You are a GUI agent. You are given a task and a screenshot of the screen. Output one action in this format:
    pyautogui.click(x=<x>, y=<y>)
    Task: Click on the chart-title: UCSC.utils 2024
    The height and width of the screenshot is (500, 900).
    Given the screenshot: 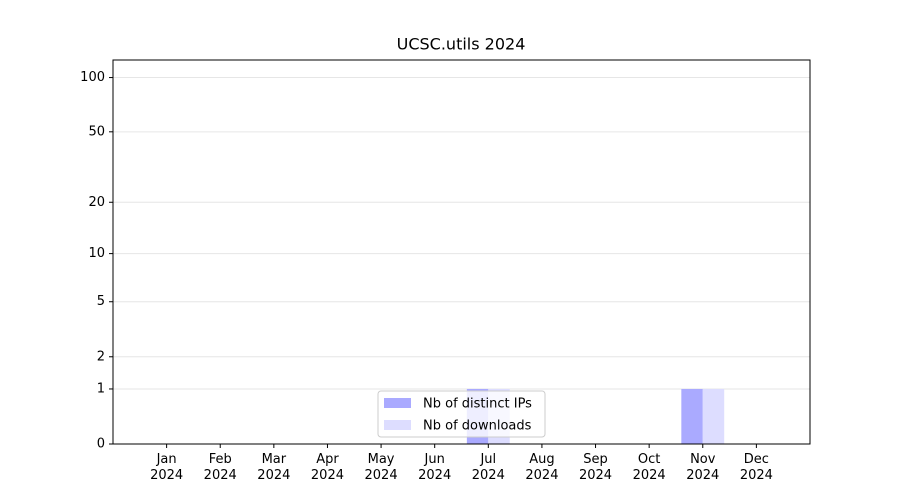 What is the action you would take?
    pyautogui.click(x=461, y=44)
    